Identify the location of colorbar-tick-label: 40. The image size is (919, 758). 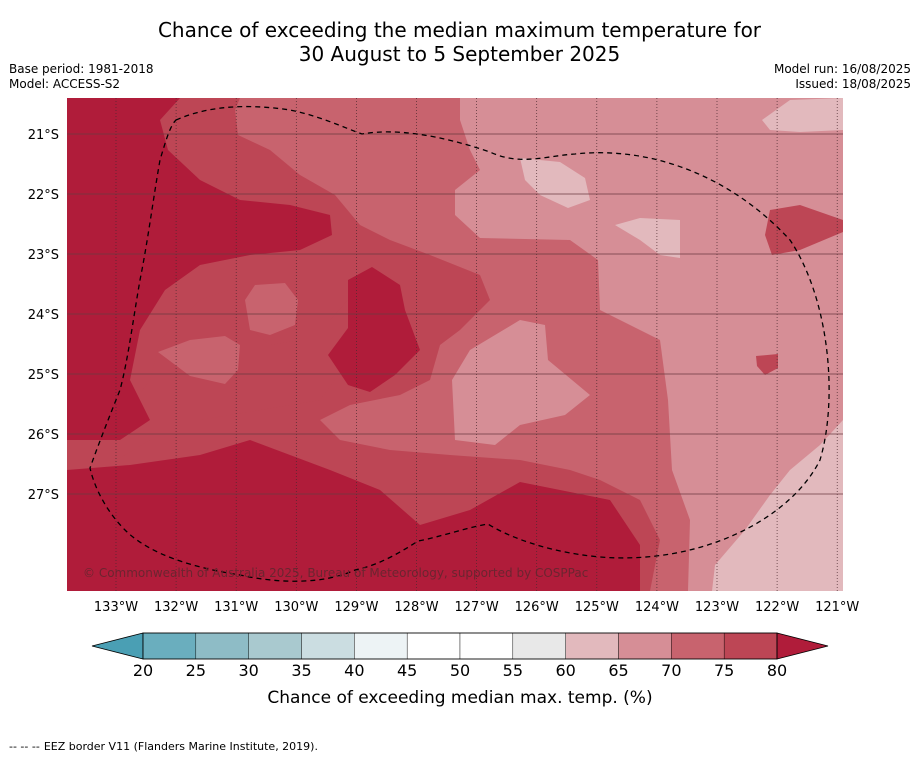
(354, 670).